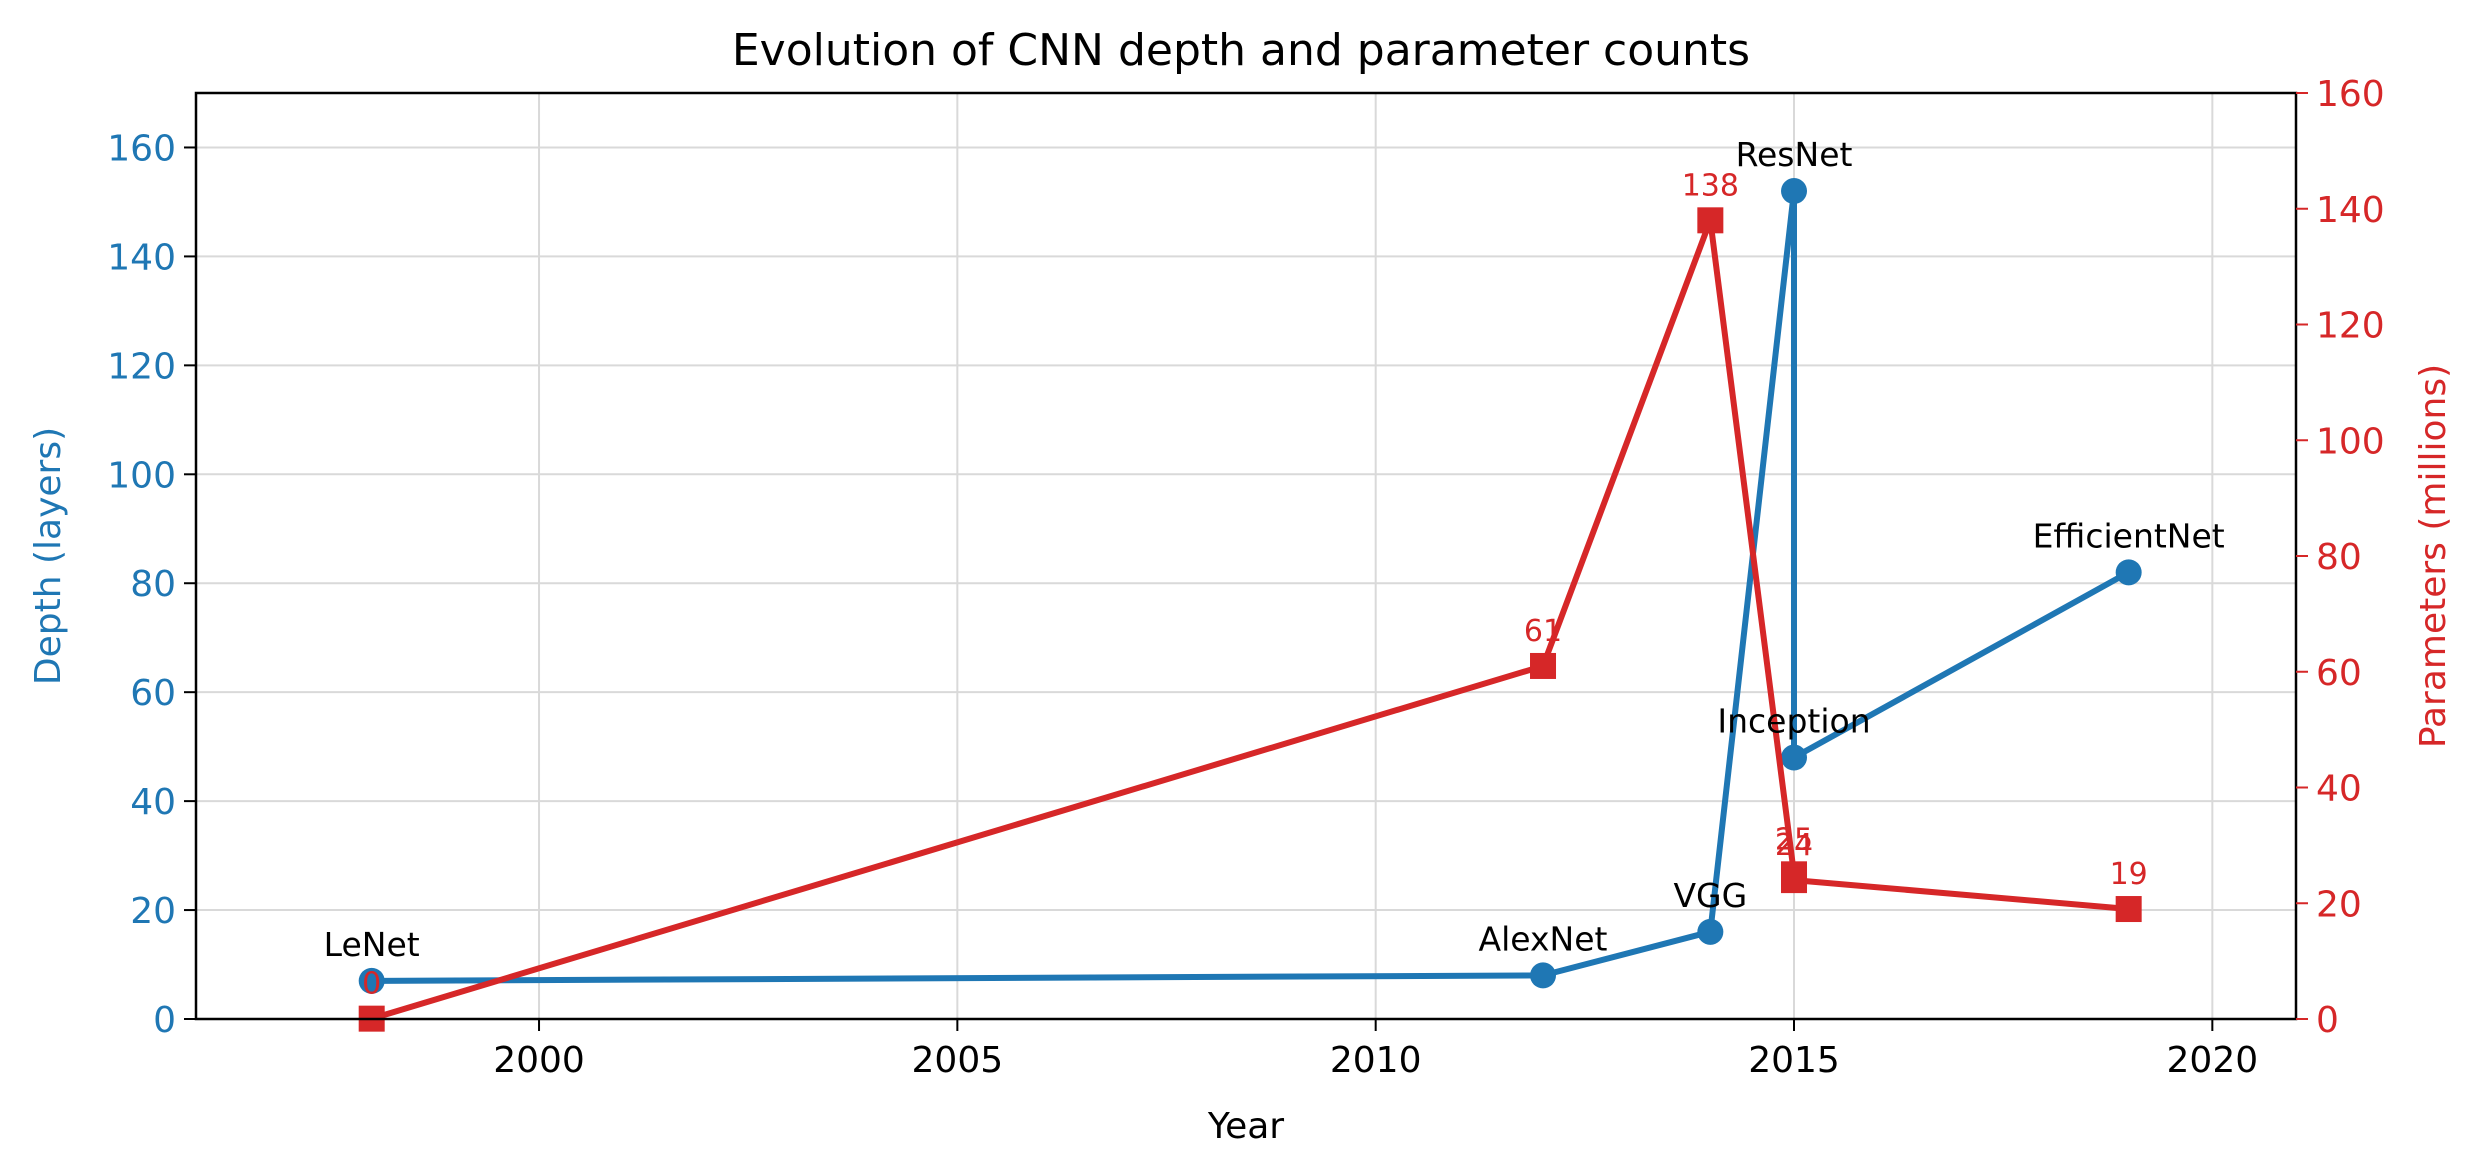 The image size is (2483, 1172). Describe the element at coordinates (153, 584) in the screenshot. I see `y-left-tick-label: 80` at that location.